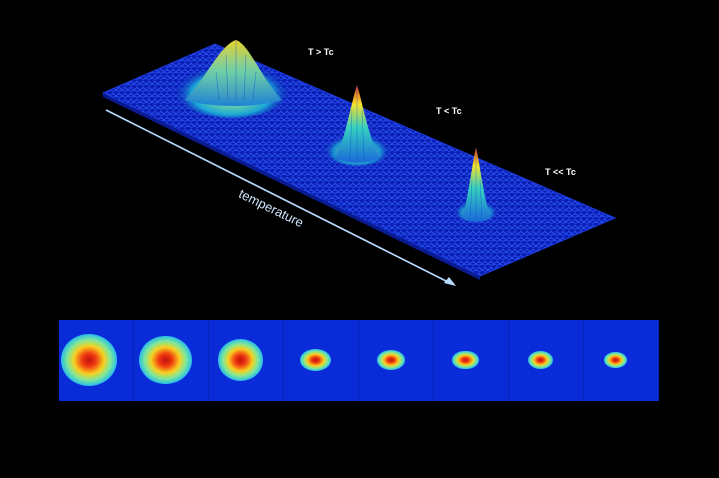  What do you see at coordinates (560, 172) in the screenshot?
I see `label-far-below-tc: T << Tc` at bounding box center [560, 172].